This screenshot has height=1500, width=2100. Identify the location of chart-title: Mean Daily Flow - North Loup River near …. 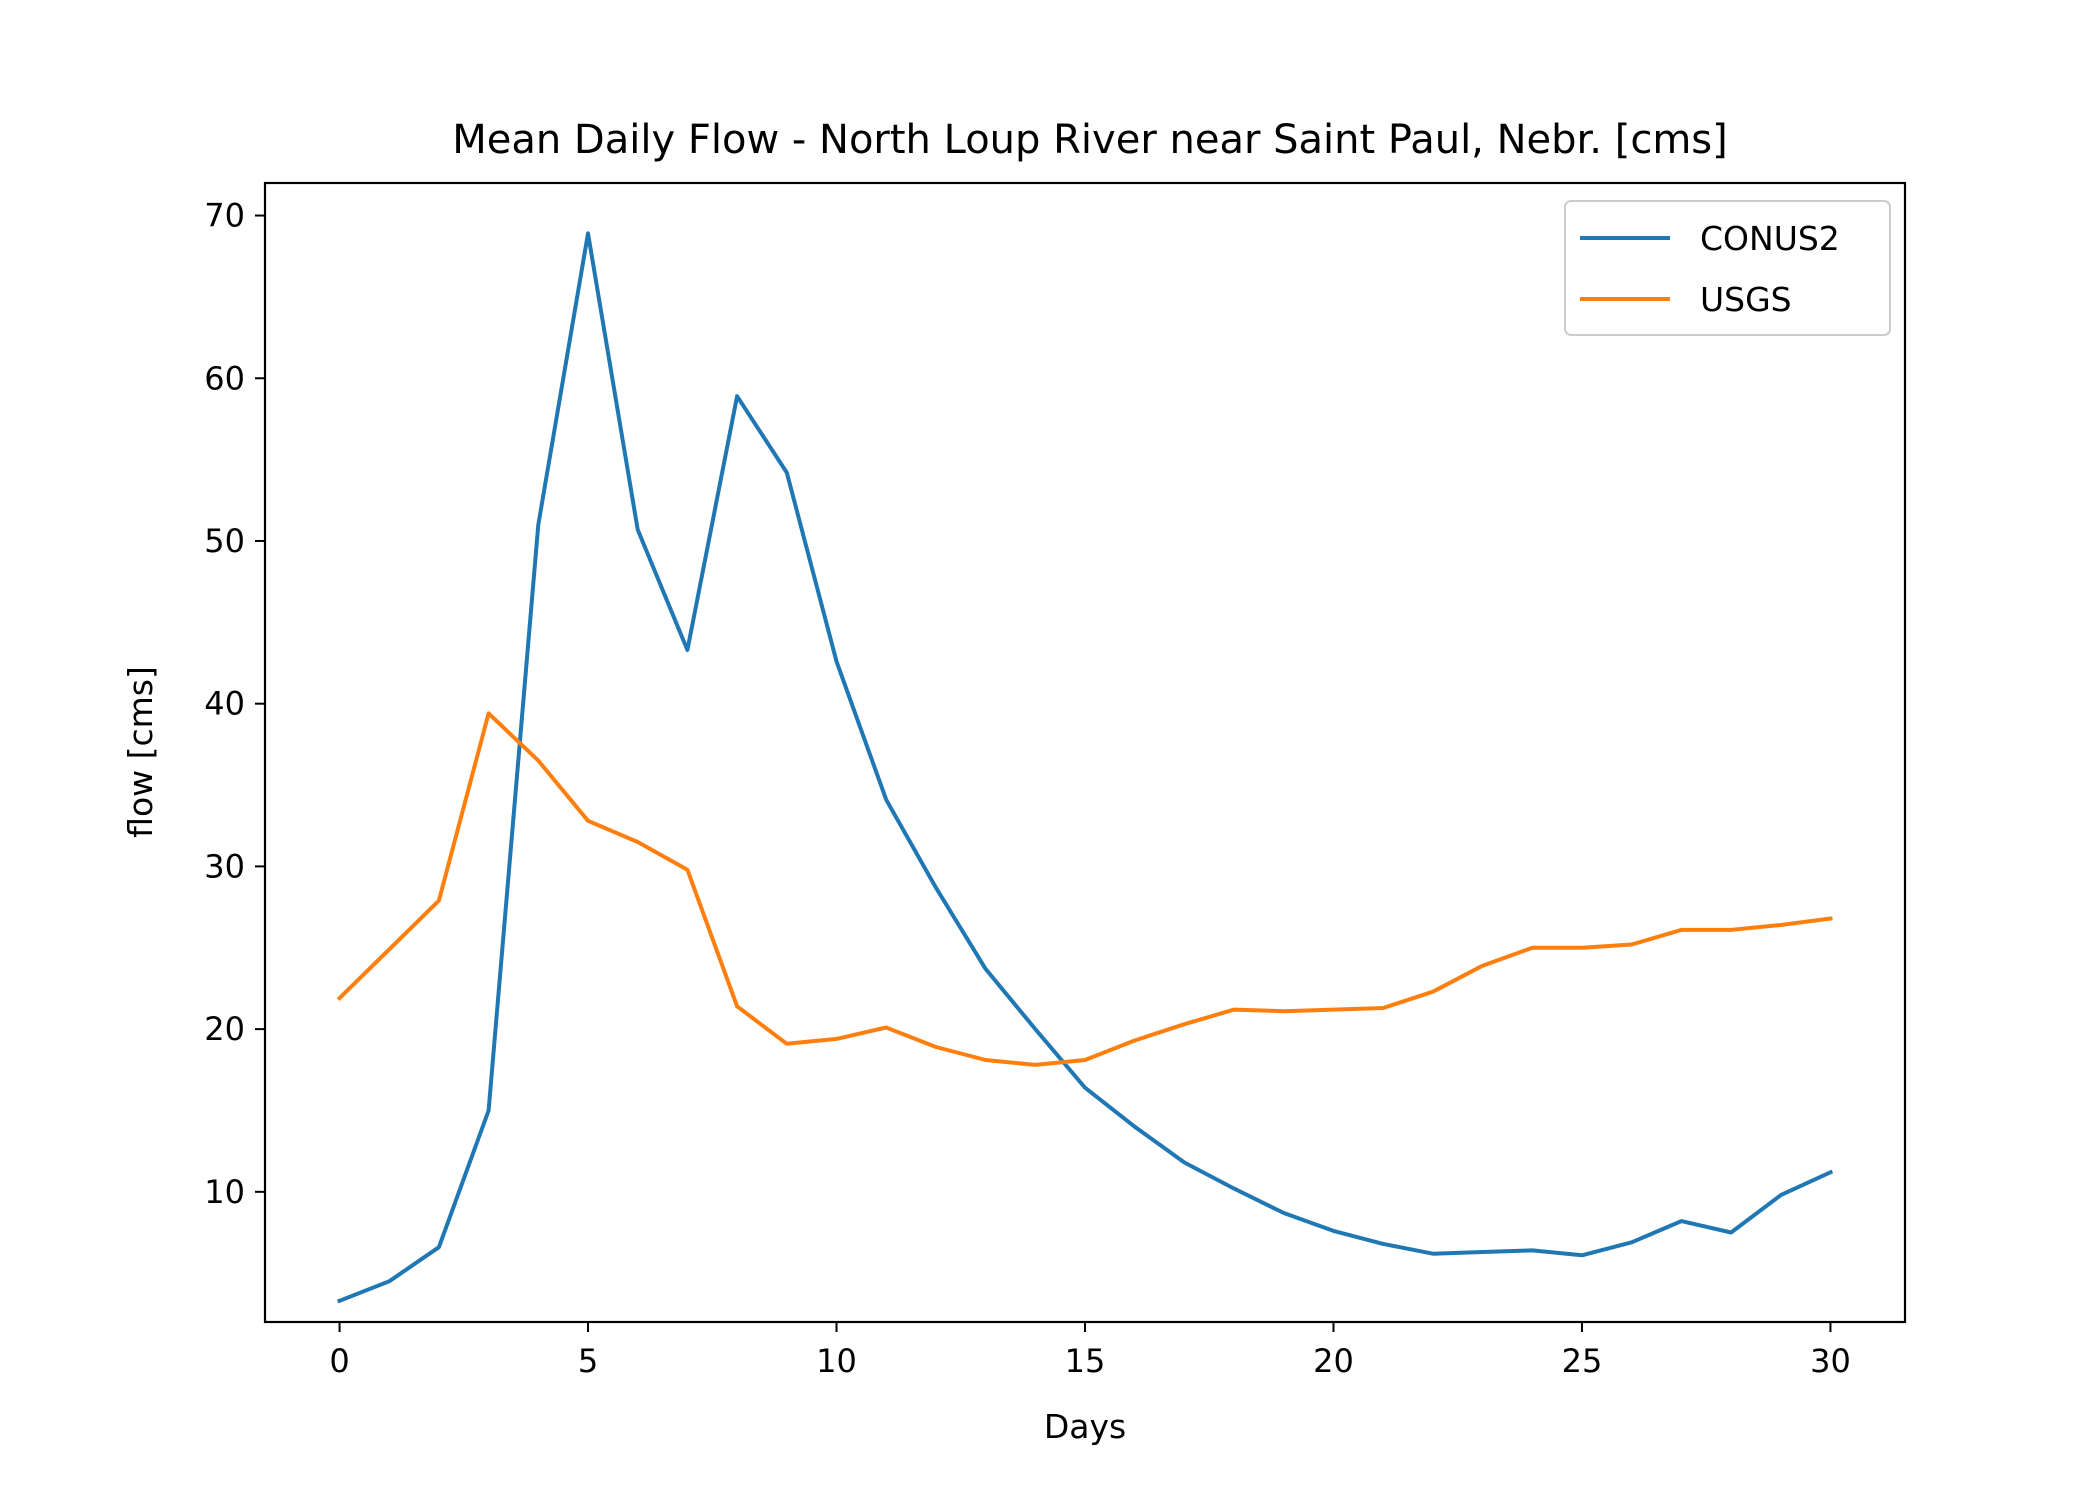
(1090, 140).